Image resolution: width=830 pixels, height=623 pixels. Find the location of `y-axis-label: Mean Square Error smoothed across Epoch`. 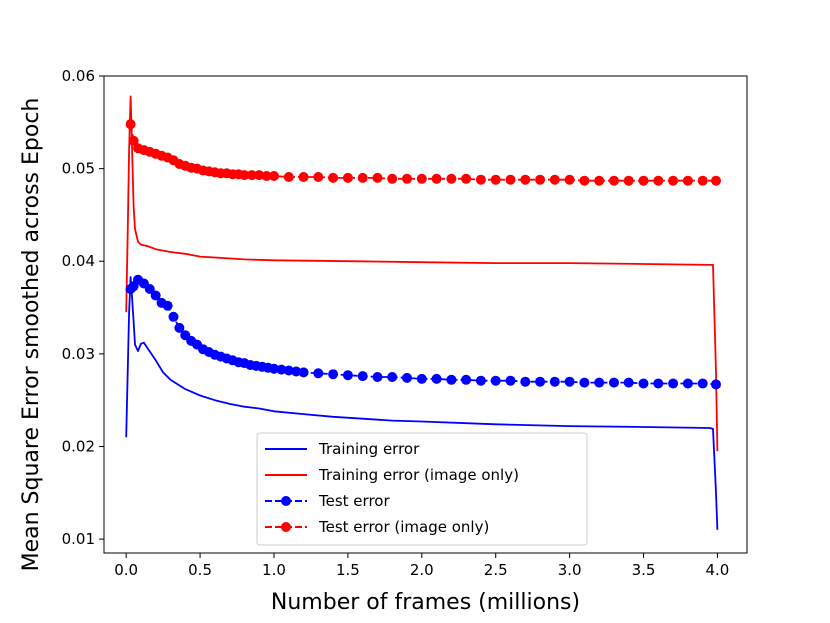

y-axis-label: Mean Square Error smoothed across Epoch is located at coordinates (31, 335).